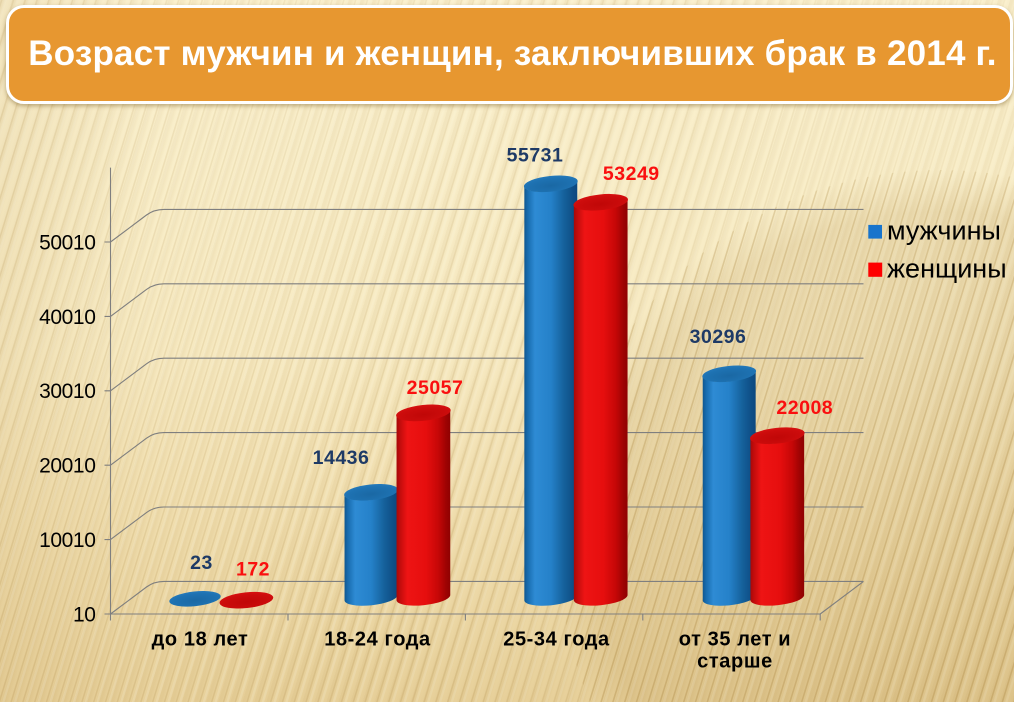 The height and width of the screenshot is (702, 1014). I want to click on svg-text: 25057, so click(435, 388).